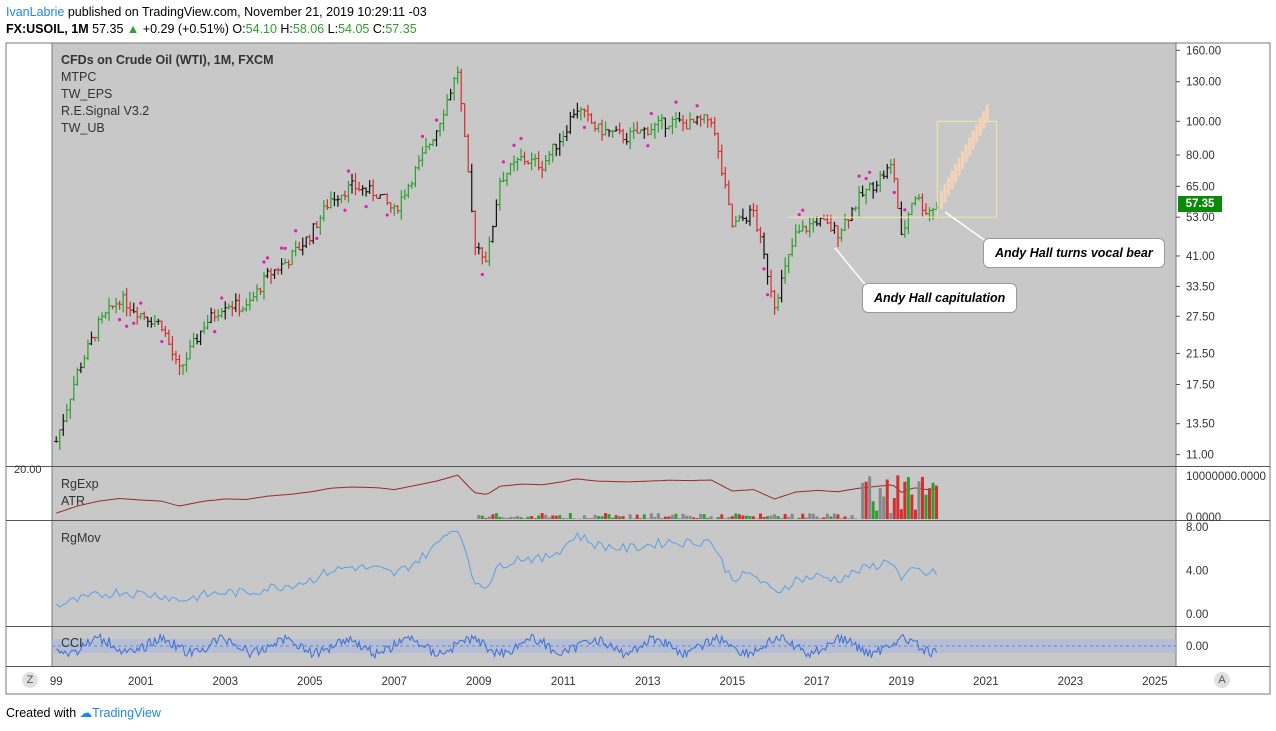 The width and height of the screenshot is (1276, 731). What do you see at coordinates (30, 680) in the screenshot?
I see `zoom-reset-button: Z` at bounding box center [30, 680].